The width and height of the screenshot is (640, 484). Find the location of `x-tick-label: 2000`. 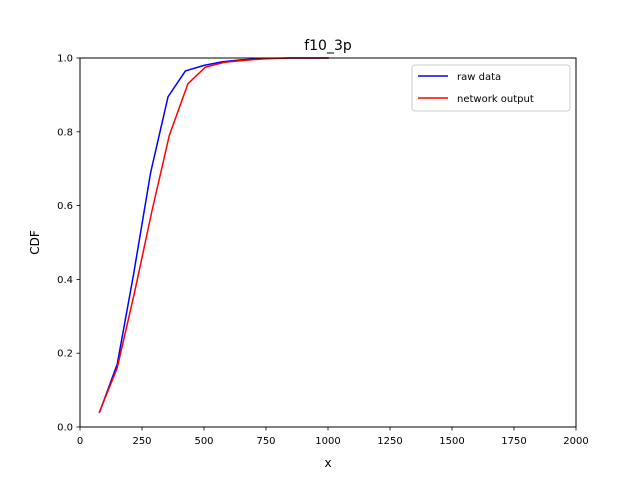

x-tick-label: 2000 is located at coordinates (575, 441).